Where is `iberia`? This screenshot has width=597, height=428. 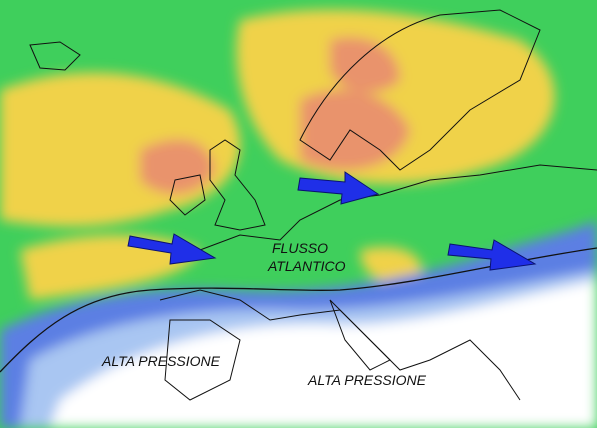
iberia is located at coordinates (202, 360).